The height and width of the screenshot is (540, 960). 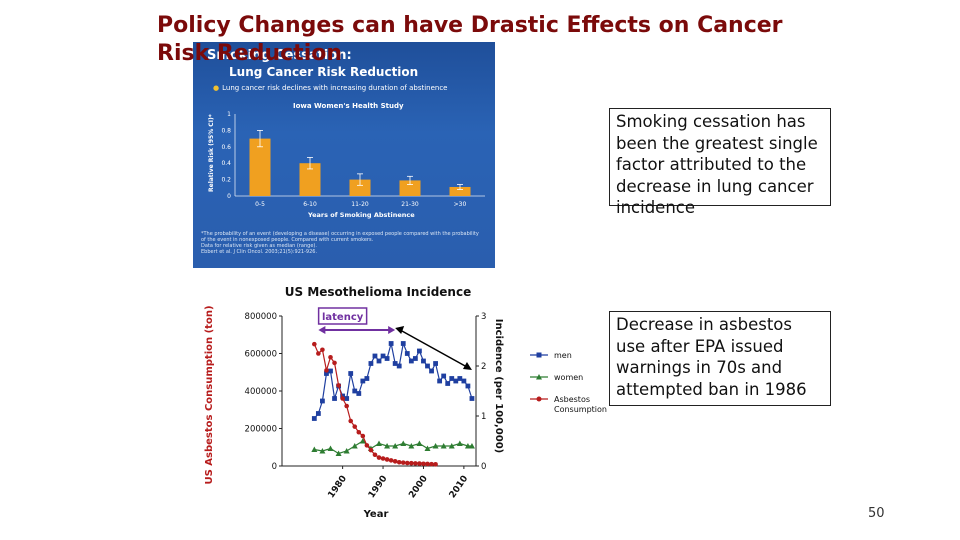 I want to click on x-tick-label: 1980, so click(x=338, y=487).